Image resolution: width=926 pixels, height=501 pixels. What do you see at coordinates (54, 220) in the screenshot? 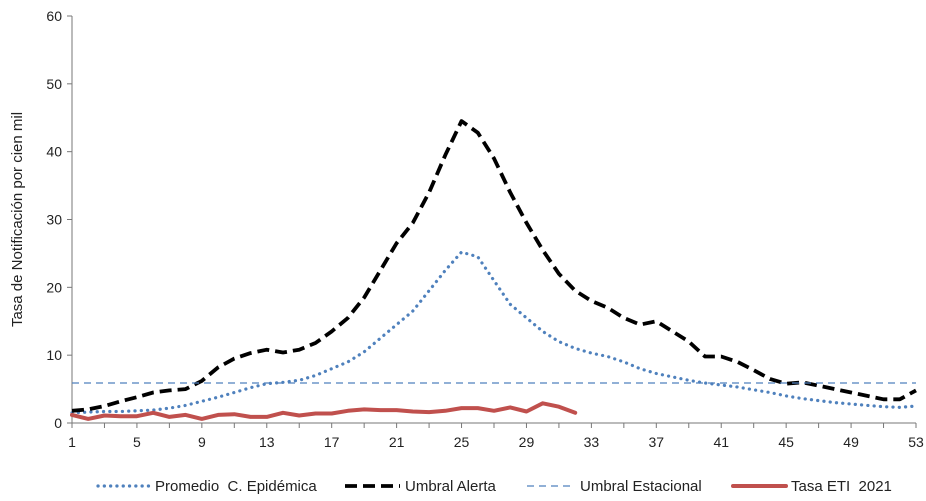
I see `y-tick-label: 30` at bounding box center [54, 220].